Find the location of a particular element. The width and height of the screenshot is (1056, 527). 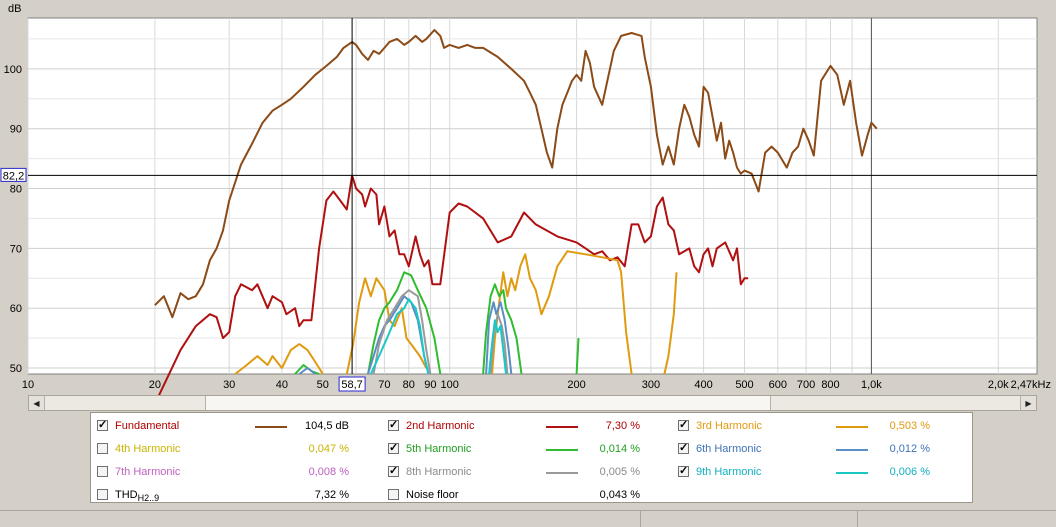

scroll-left-button: ◀ is located at coordinates (37, 403).